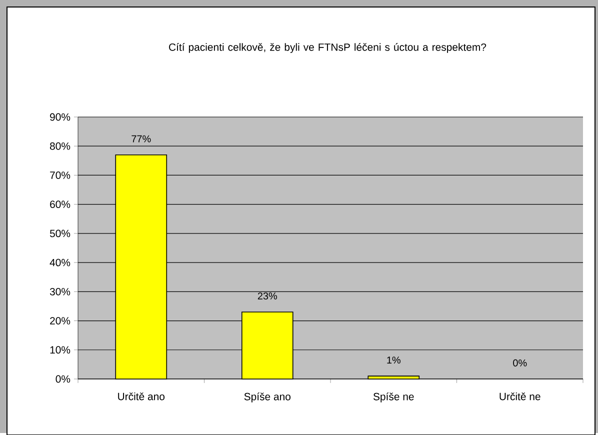 The image size is (598, 435). Describe the element at coordinates (60, 175) in the screenshot. I see `y-tick-label: 70%` at that location.